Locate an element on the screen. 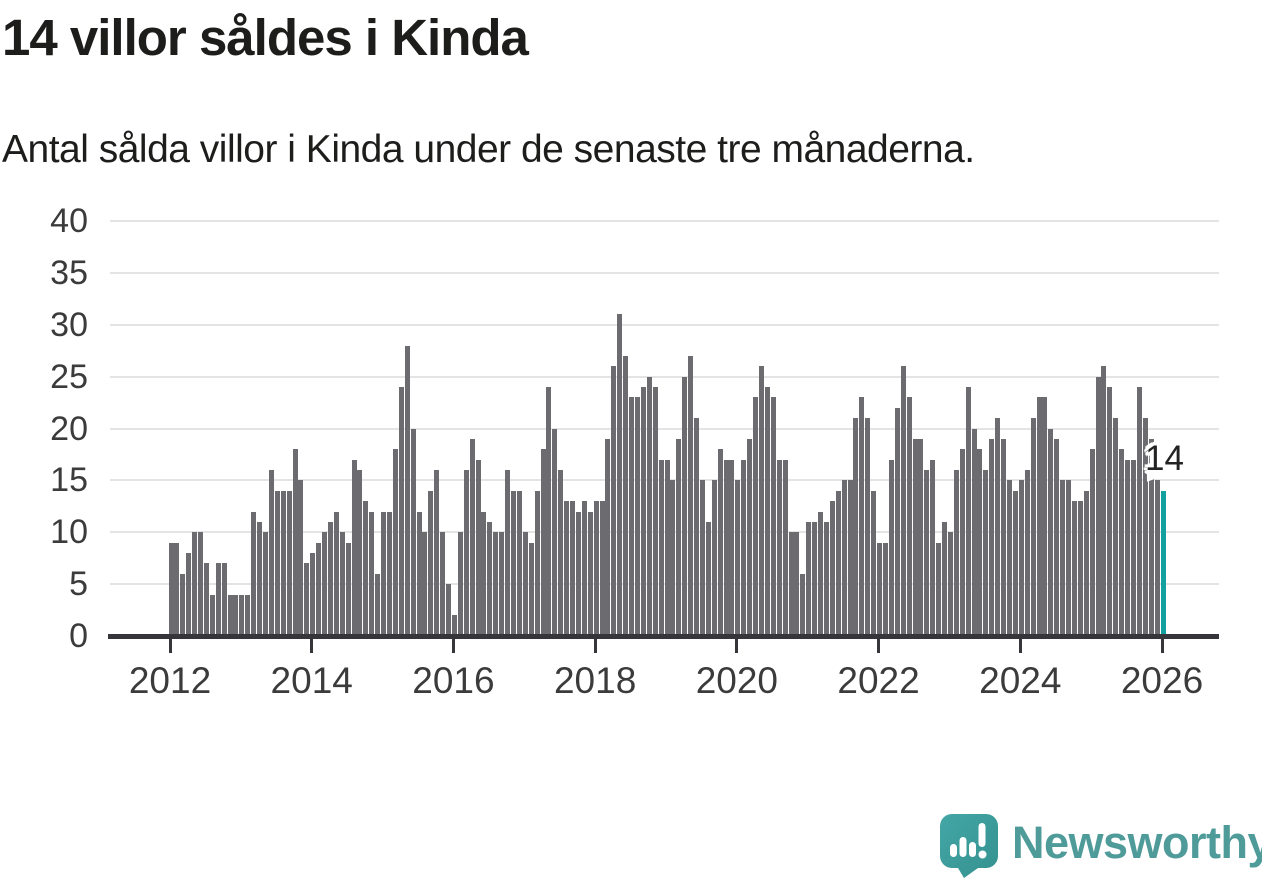 This screenshot has height=879, width=1262. x-axis-label: 2016 is located at coordinates (453, 680).